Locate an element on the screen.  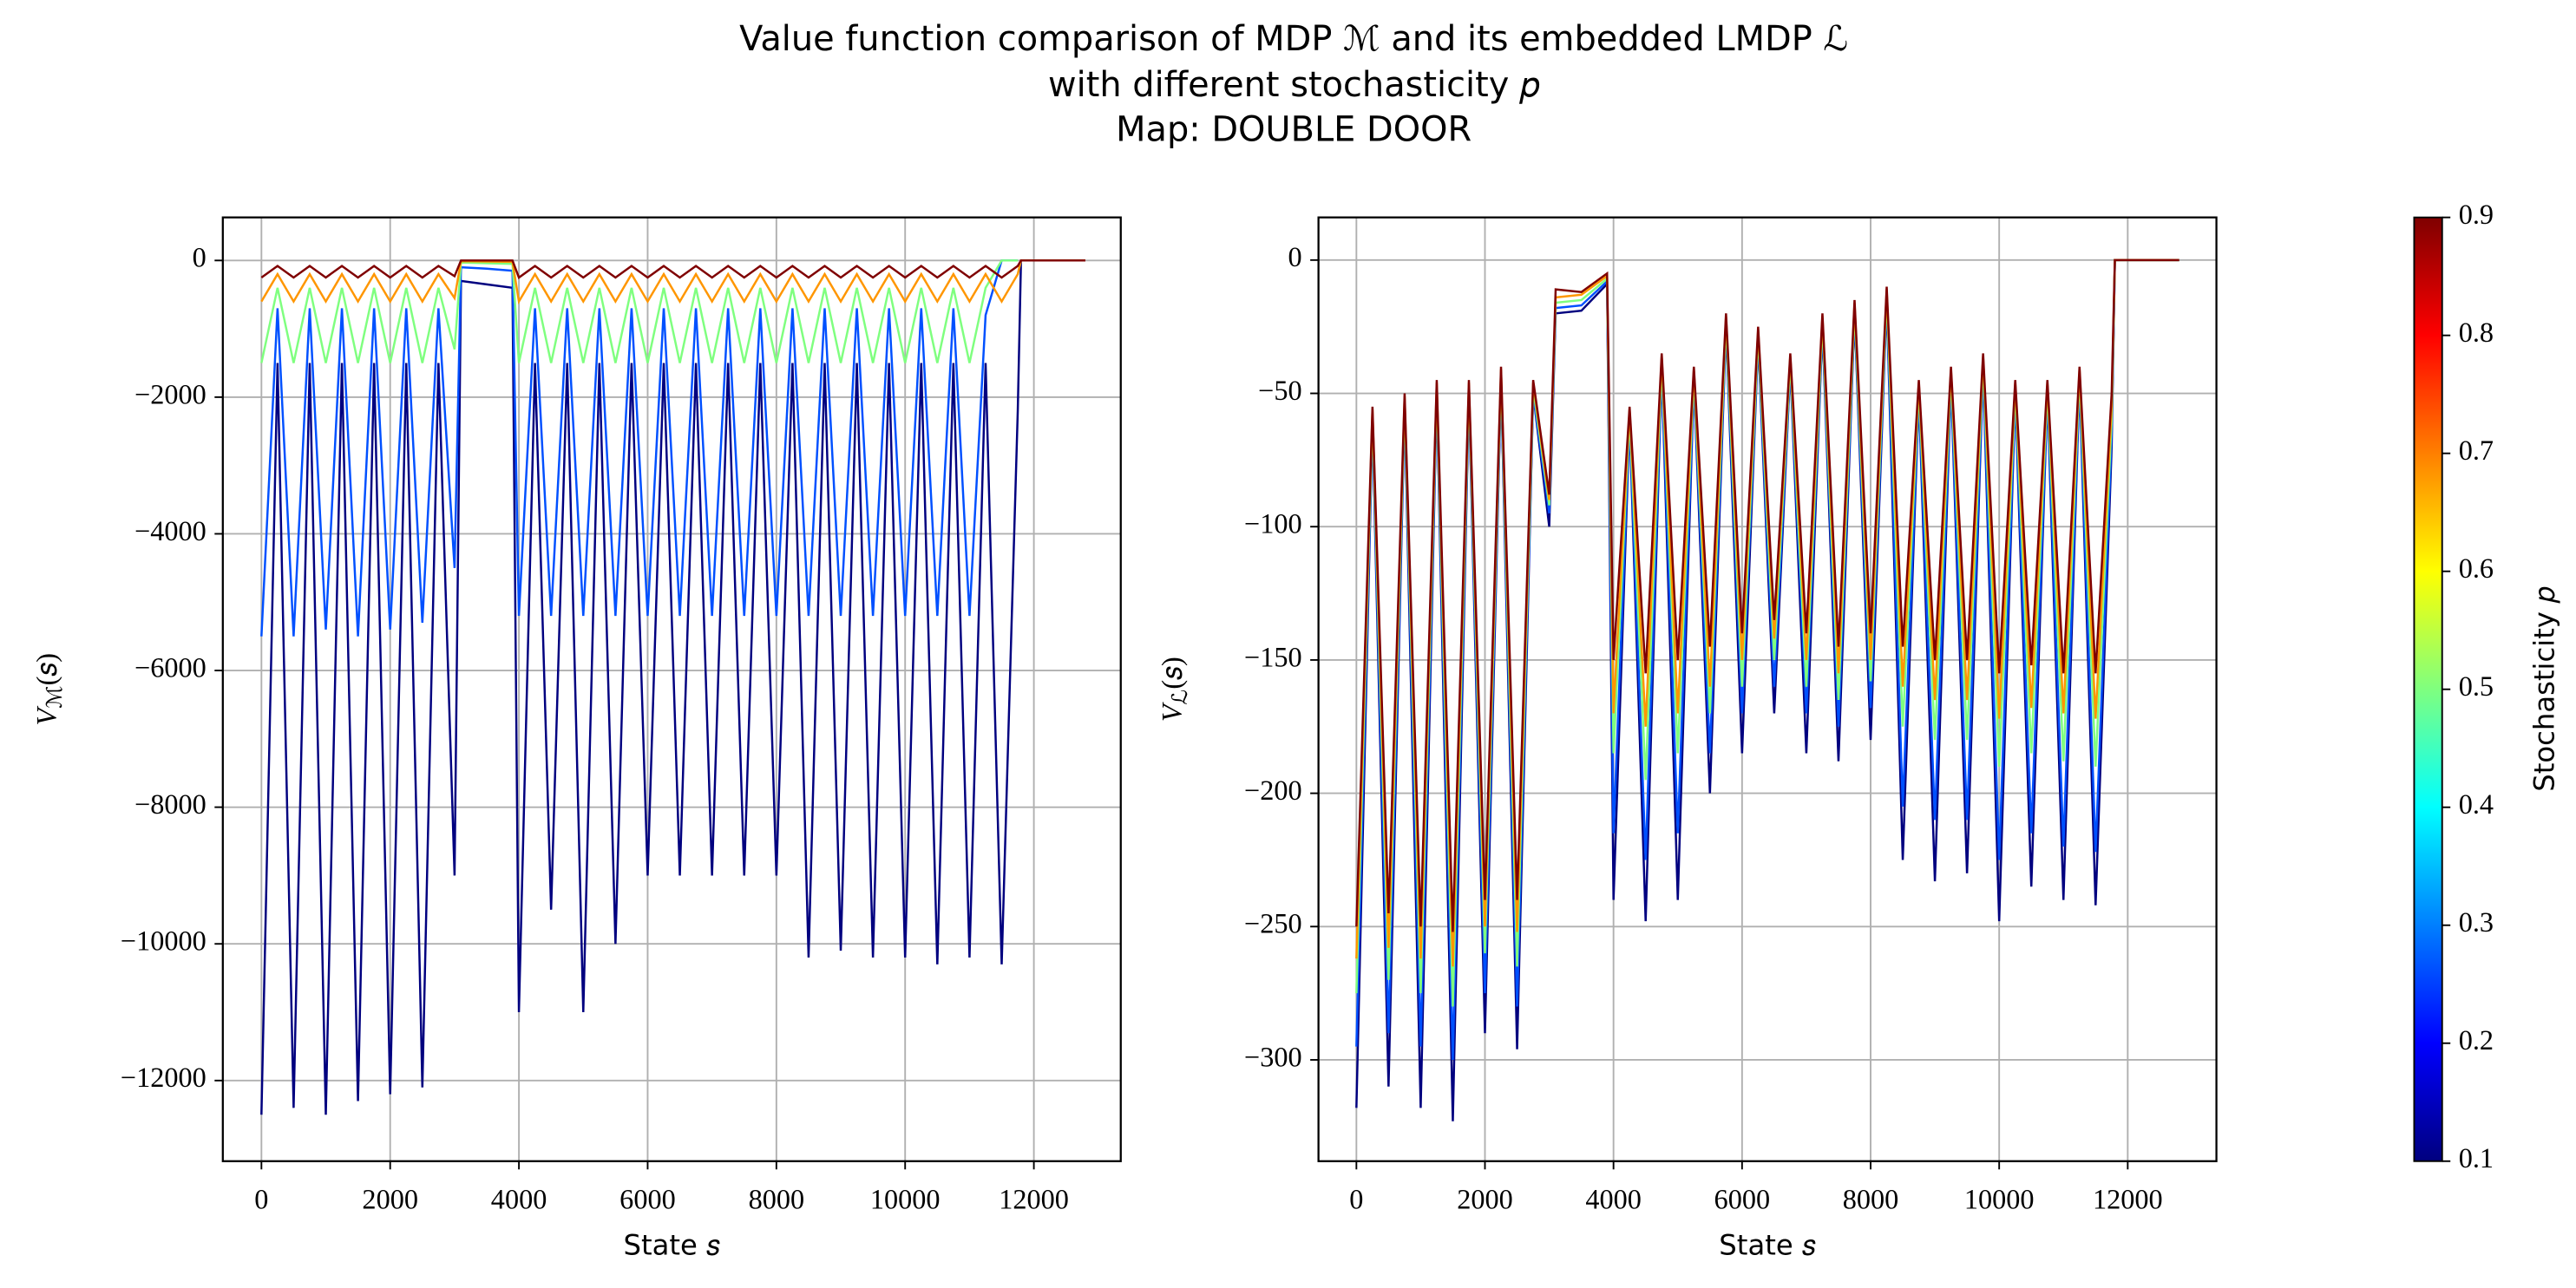
colorbar is located at coordinates (2428, 689).